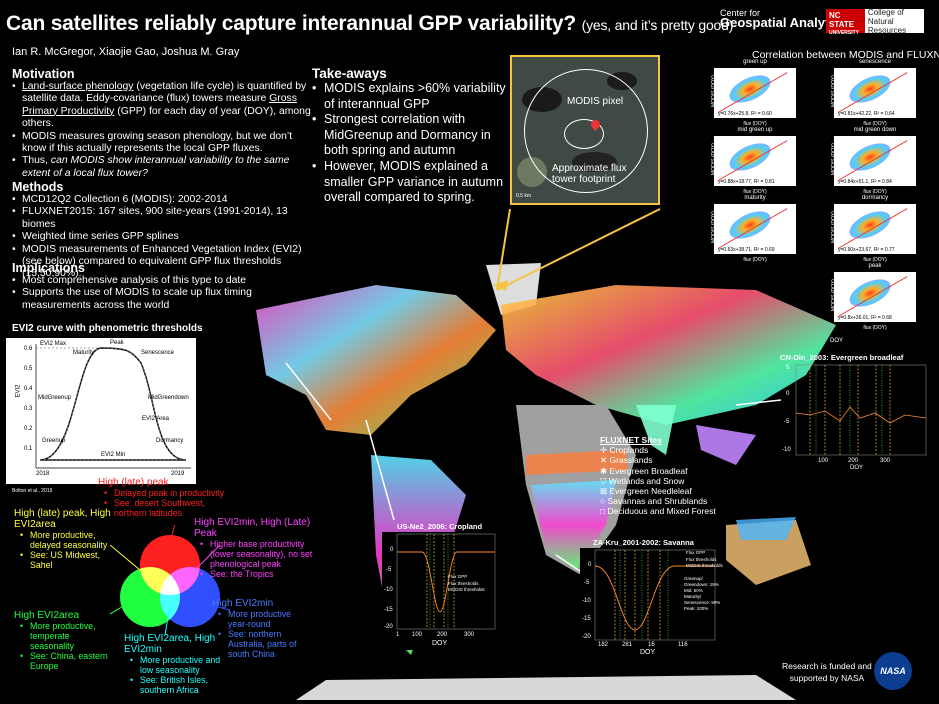 Image resolution: width=939 pixels, height=704 pixels. What do you see at coordinates (587, 583) in the screenshot?
I see `za-ytick: -5` at bounding box center [587, 583].